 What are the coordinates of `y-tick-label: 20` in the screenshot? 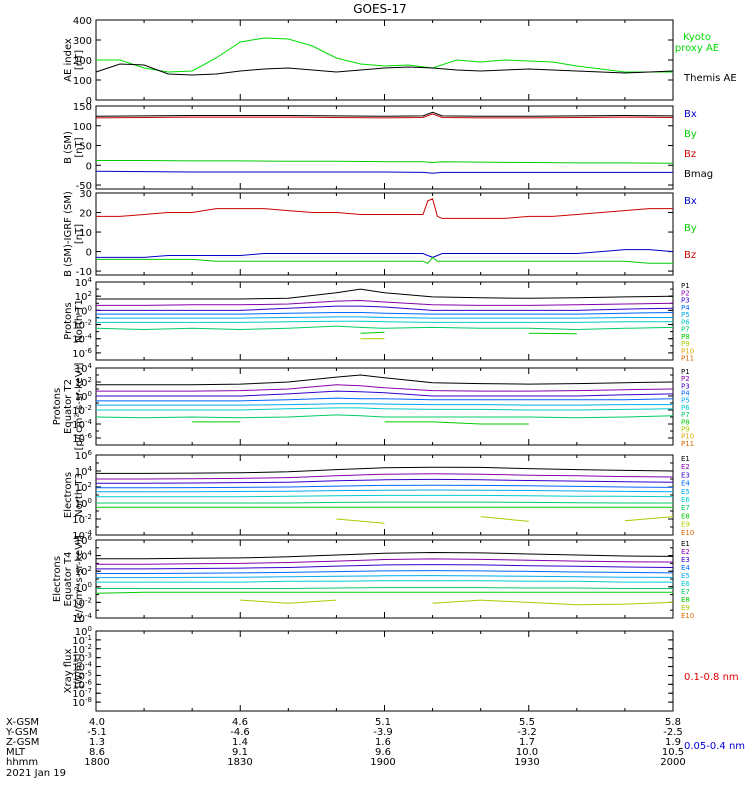 It's located at (85, 214).